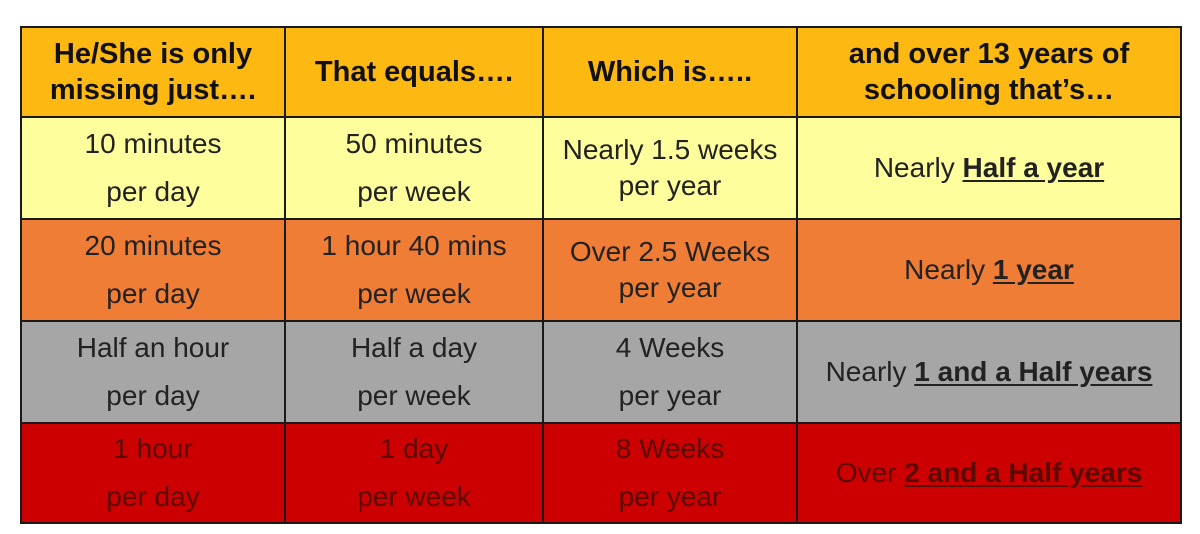 This screenshot has width=1200, height=534. I want to click on cell-line: Nearly 1.5 weeks, so click(670, 149).